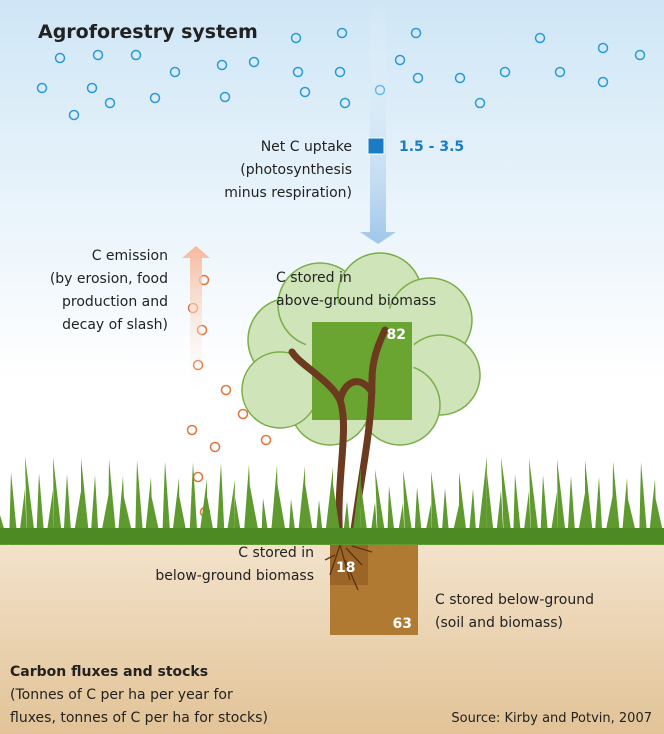  I want to click on grass, so click(332, 500).